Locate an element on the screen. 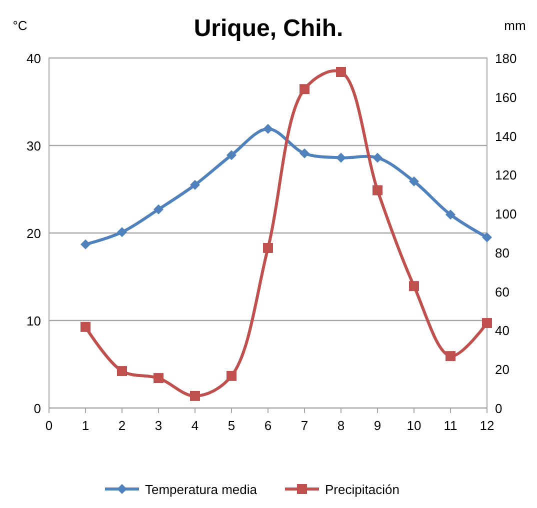 This screenshot has height=508, width=537. y-tick-label: 30 is located at coordinates (33, 146).